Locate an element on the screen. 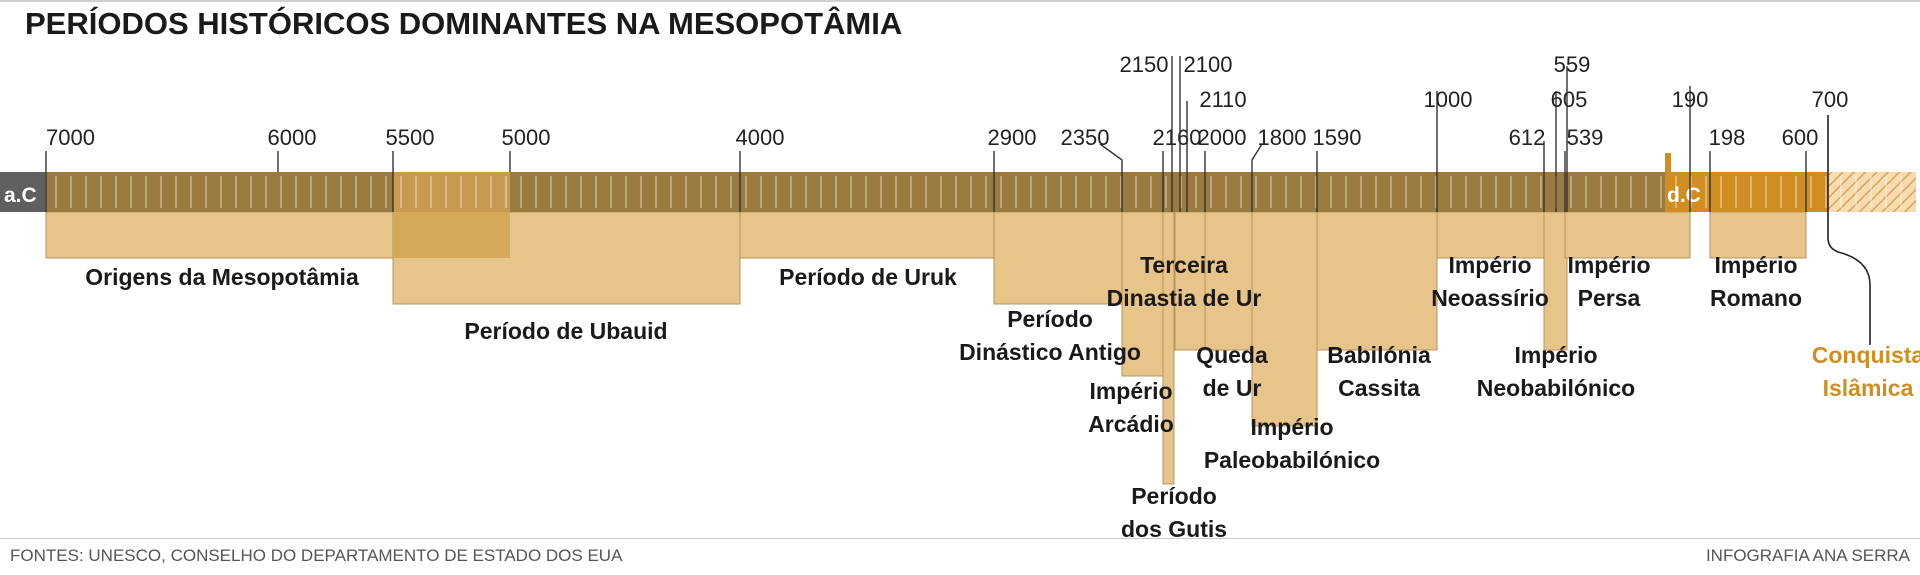 The image size is (1920, 575). period-label: Terceira Dinastia de Ur is located at coordinates (1184, 281).